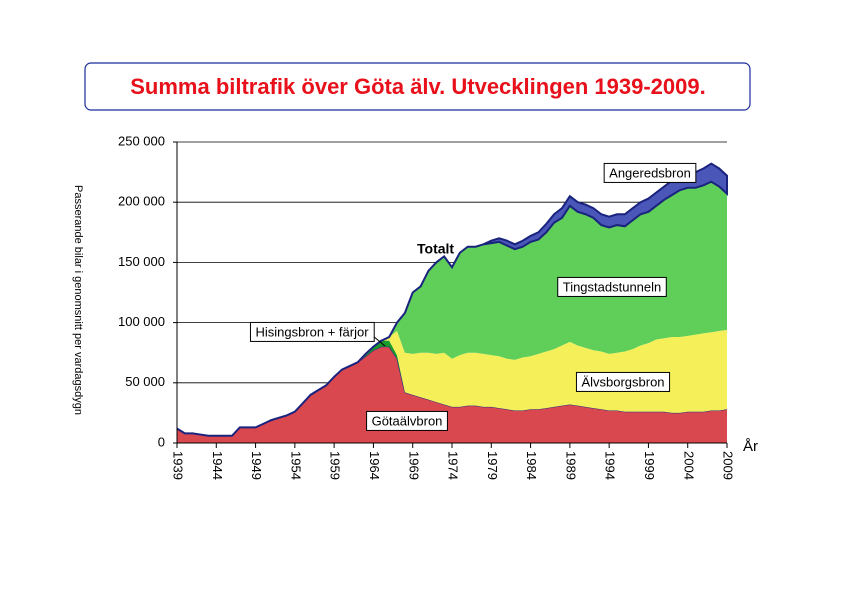 The height and width of the screenshot is (595, 842). I want to click on x-tick-label: 2004, so click(688, 465).